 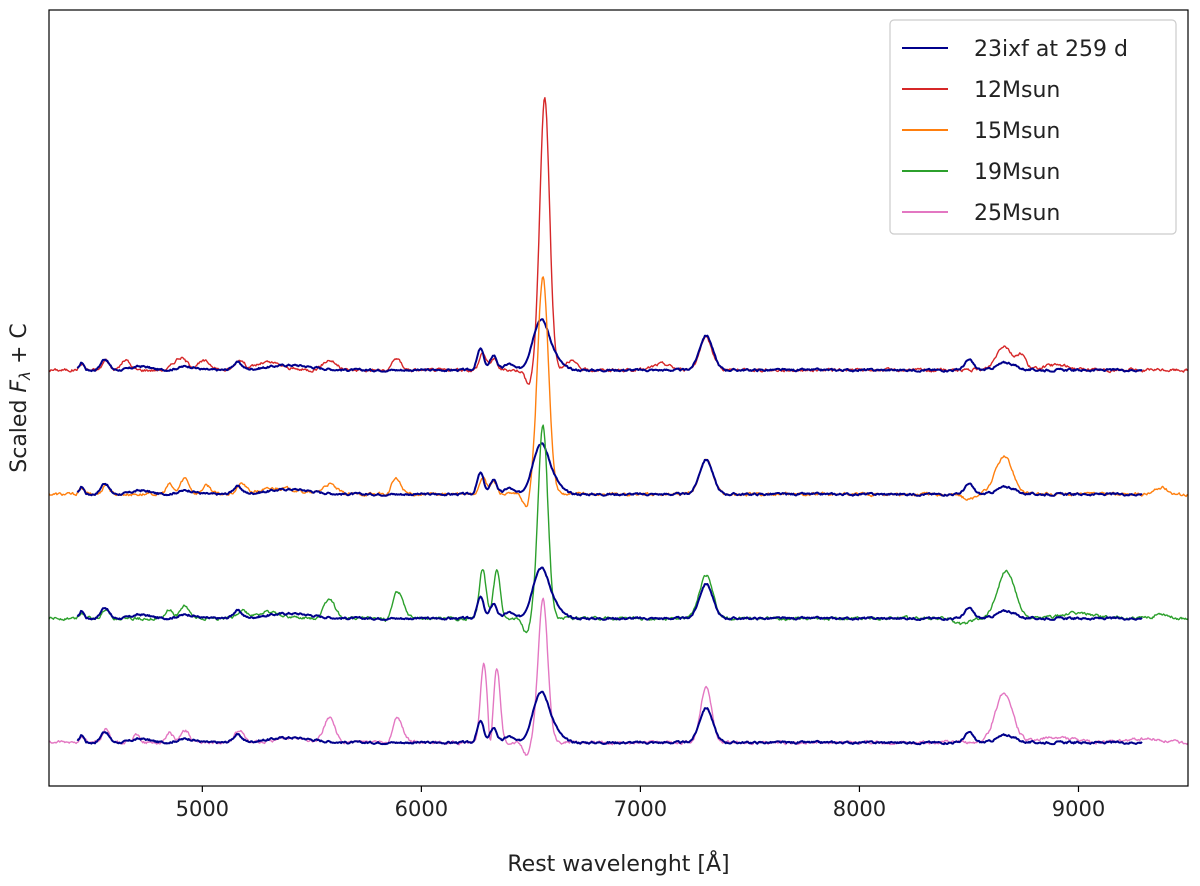 What do you see at coordinates (609, 345) in the screenshot?
I see `series-line-observed-over-12msun` at bounding box center [609, 345].